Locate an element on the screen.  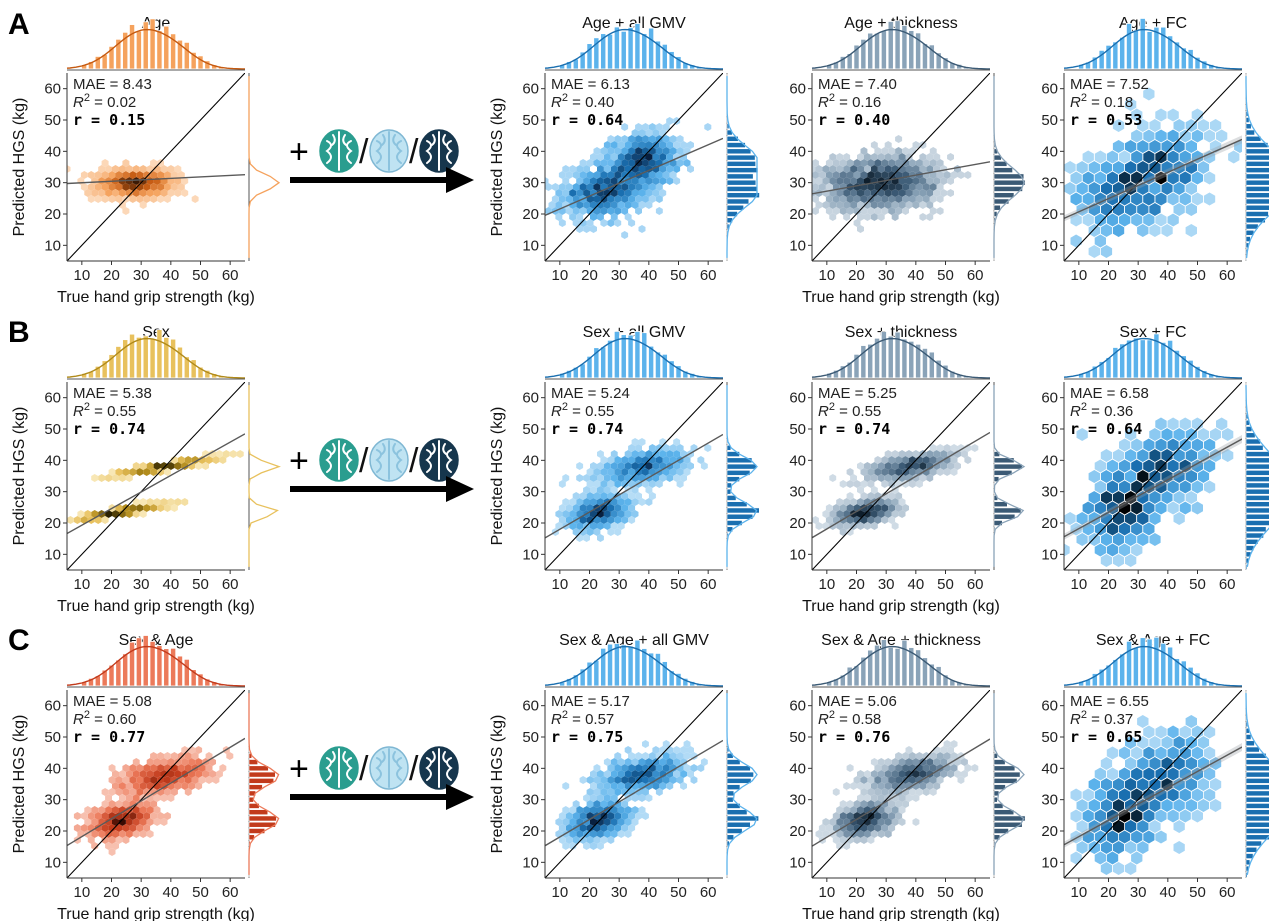
y-axis-label: Predicted HGS (kg) is located at coordinates (19, 167).